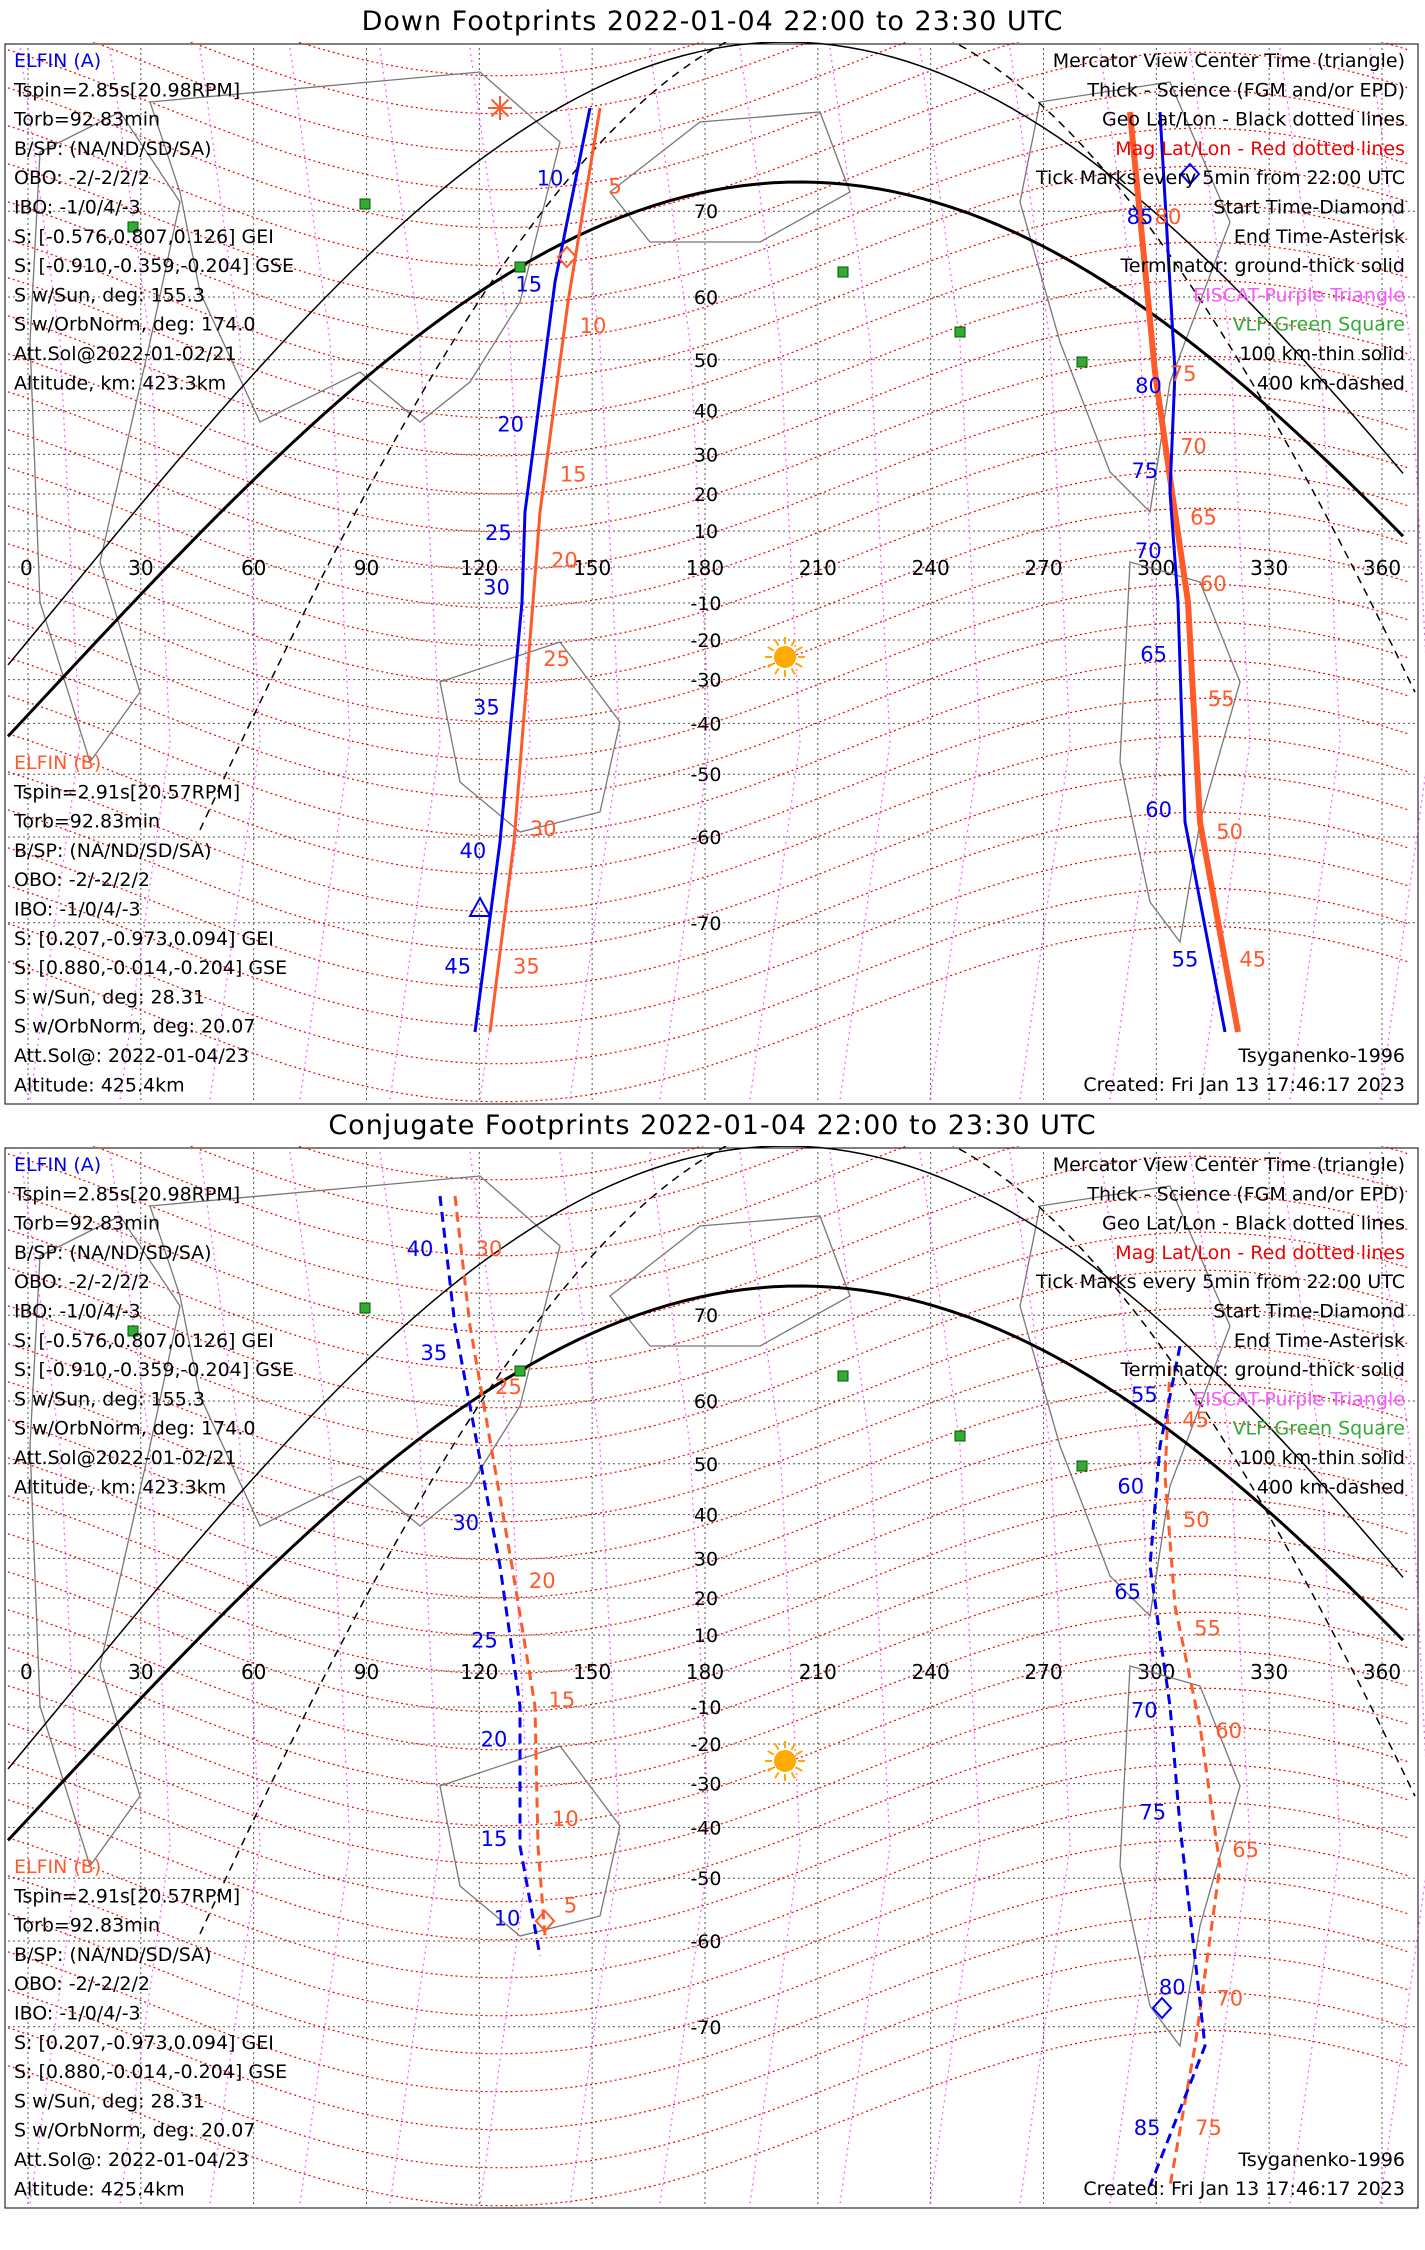 Image resolution: width=1425 pixels, height=2250 pixels. What do you see at coordinates (706, 412) in the screenshot?
I see `latitude-label: 40` at bounding box center [706, 412].